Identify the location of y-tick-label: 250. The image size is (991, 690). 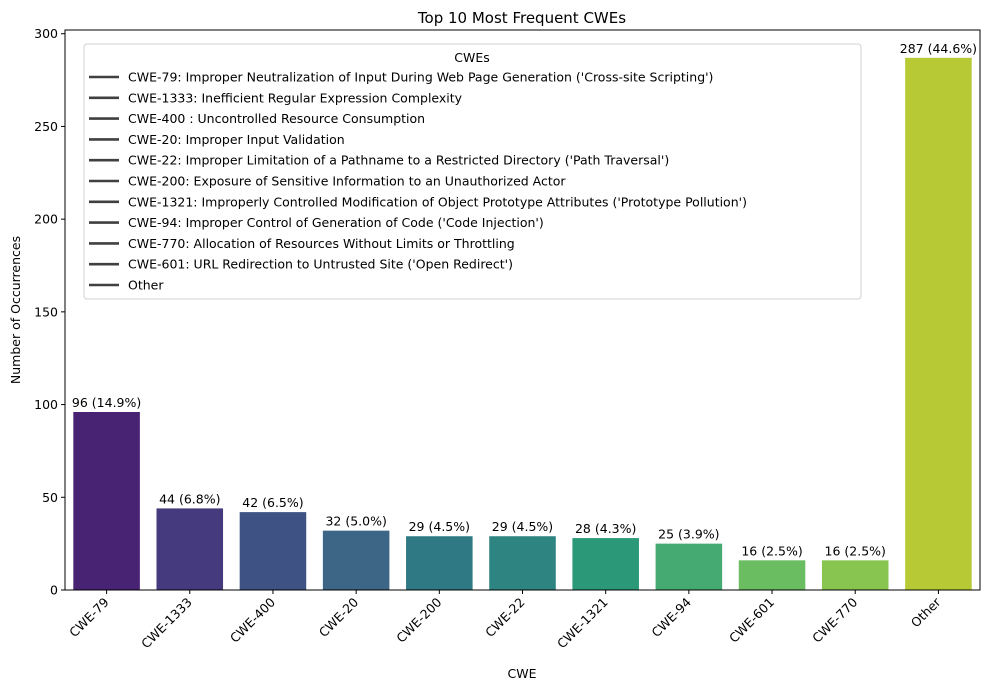
(46, 126).